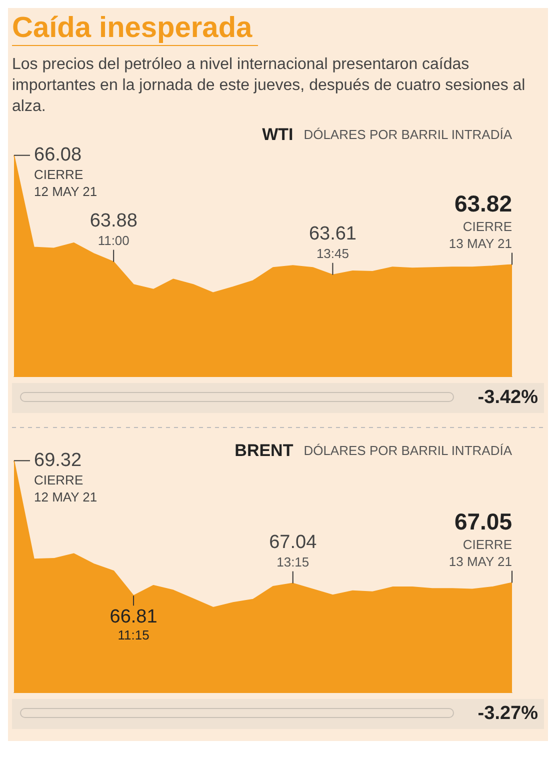 The image size is (556, 768). Describe the element at coordinates (293, 543) in the screenshot. I see `data-label: 67.04` at that location.